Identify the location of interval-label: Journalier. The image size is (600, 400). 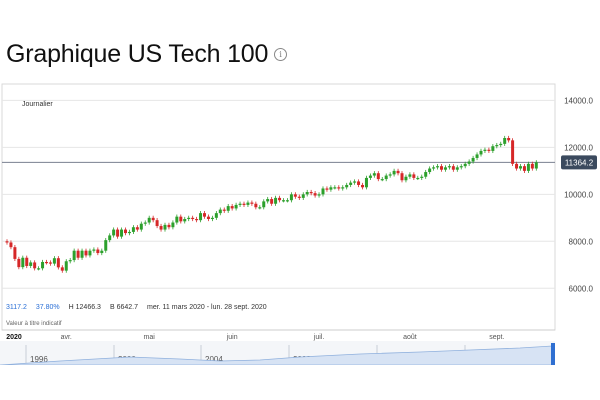
(37, 104).